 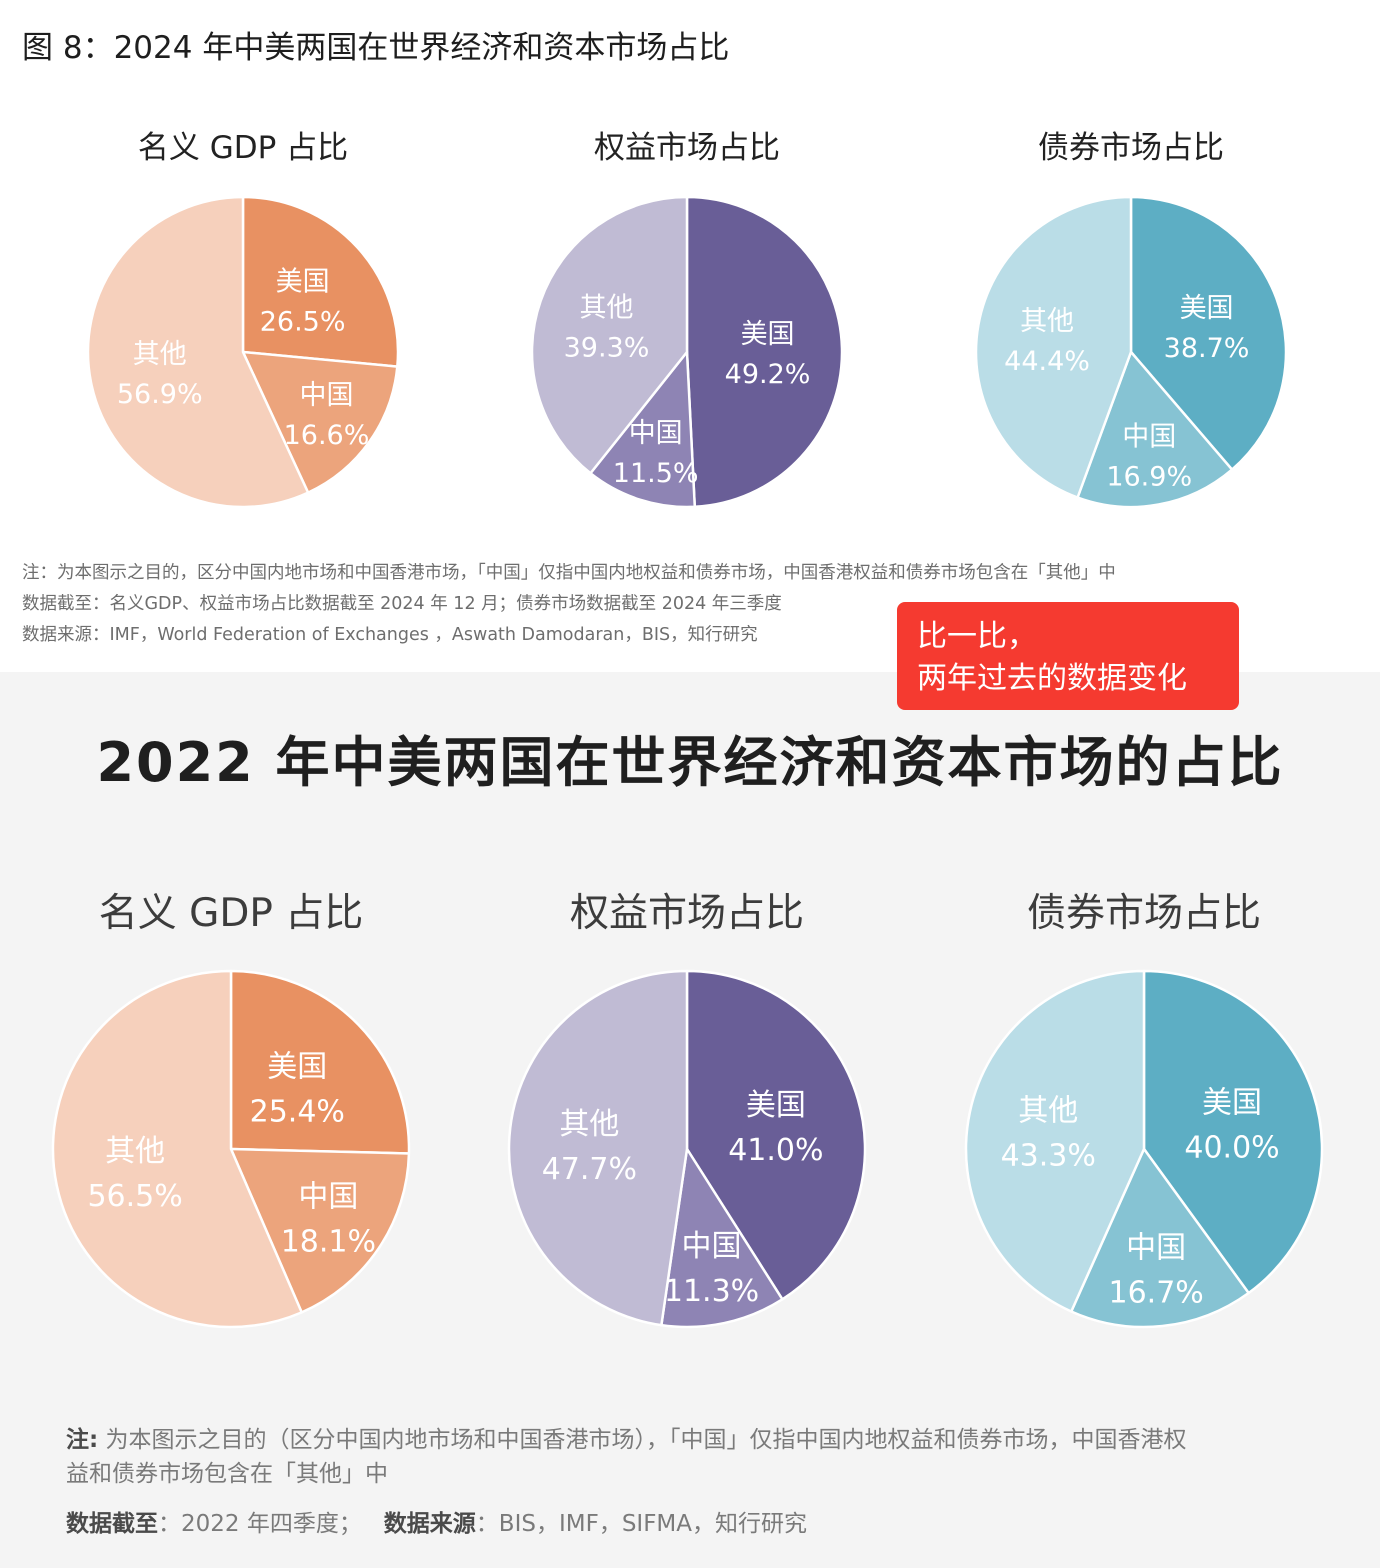 What do you see at coordinates (303, 322) in the screenshot?
I see `slice-value-label: 26.5%` at bounding box center [303, 322].